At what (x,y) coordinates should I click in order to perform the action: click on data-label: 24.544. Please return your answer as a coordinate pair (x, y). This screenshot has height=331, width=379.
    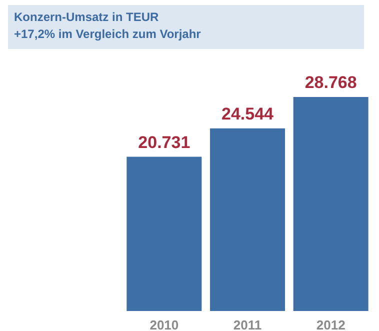
    Looking at the image, I should click on (248, 114).